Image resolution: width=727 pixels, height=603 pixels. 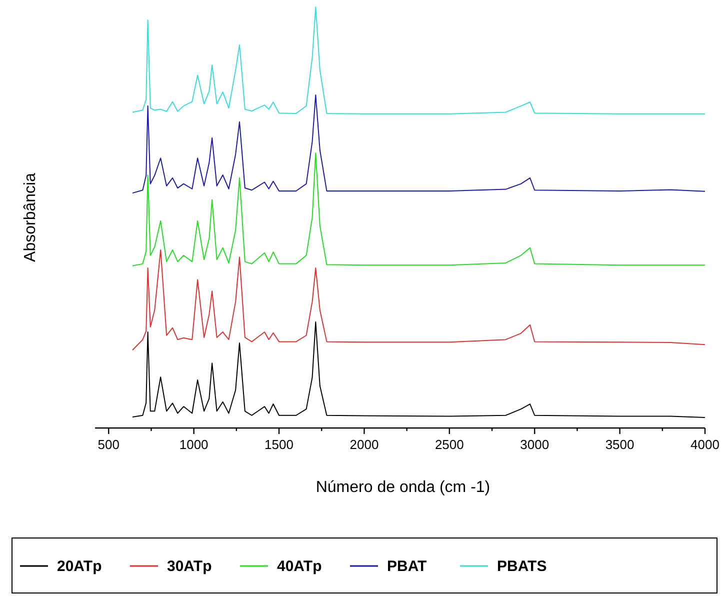 I want to click on x-tick-label: 1000, so click(x=193, y=444).